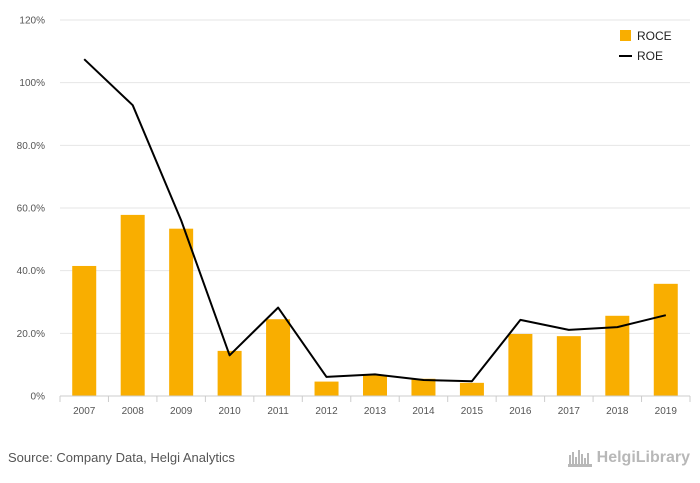  What do you see at coordinates (654, 36) in the screenshot?
I see `legend-label-roce: ROCE` at bounding box center [654, 36].